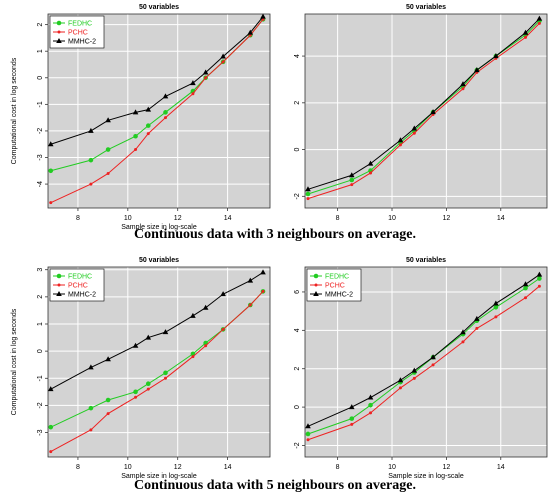 This screenshot has width=550, height=496. What do you see at coordinates (40, 157) in the screenshot?
I see `y-tick-label: -3` at bounding box center [40, 157].